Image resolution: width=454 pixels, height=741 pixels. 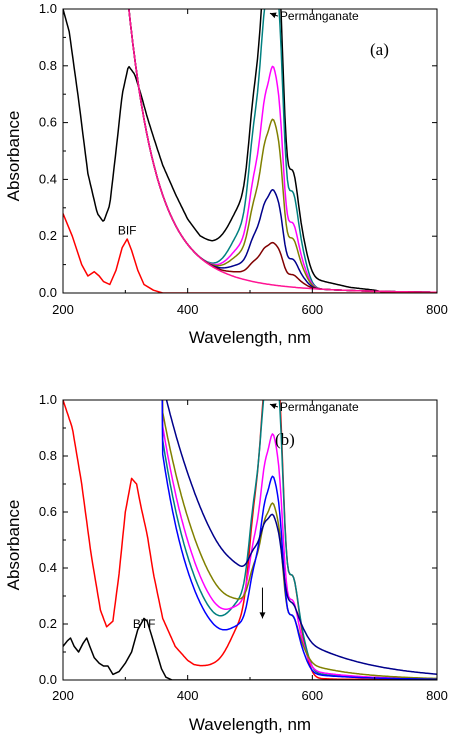 What do you see at coordinates (379, 49) in the screenshot?
I see `panel-label: (a)` at bounding box center [379, 49].